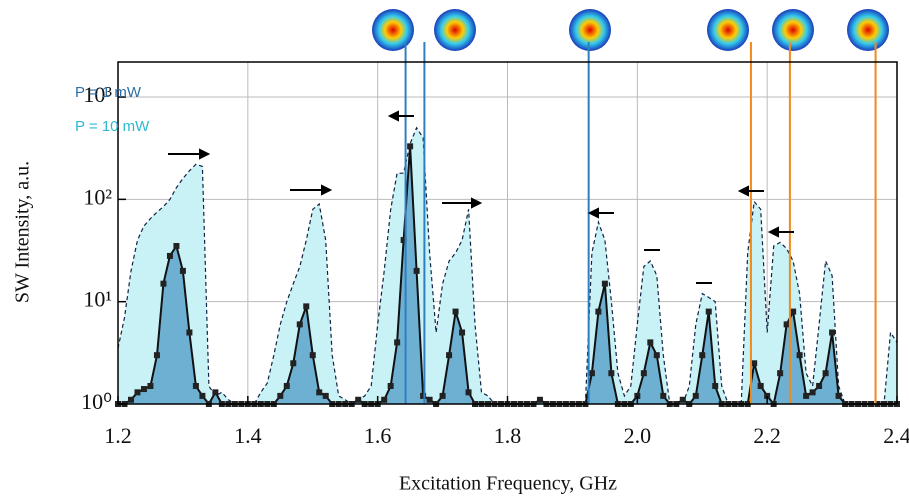 The width and height of the screenshot is (909, 500). I want to click on legend-entry: P = 1 mW, so click(108, 92).